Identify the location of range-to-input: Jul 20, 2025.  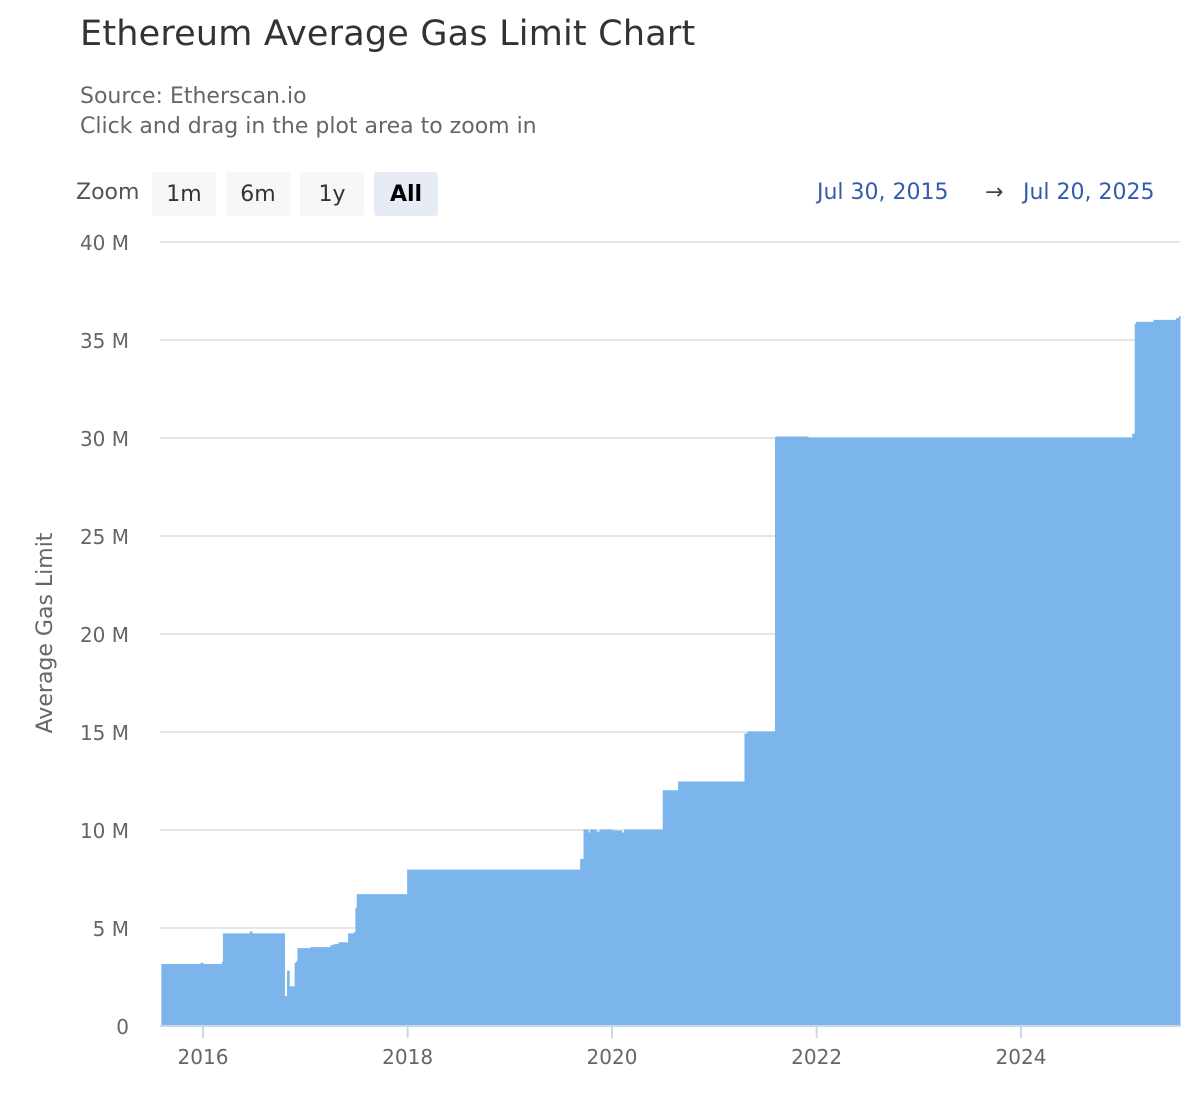
(1089, 192).